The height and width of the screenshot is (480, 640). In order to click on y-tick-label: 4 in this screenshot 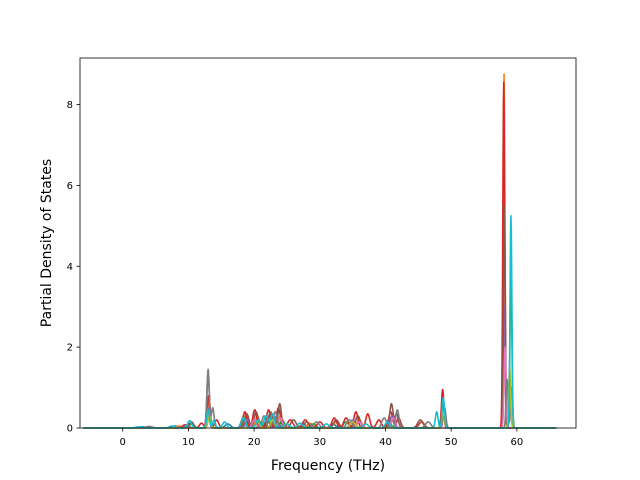, I will do `click(70, 267)`.